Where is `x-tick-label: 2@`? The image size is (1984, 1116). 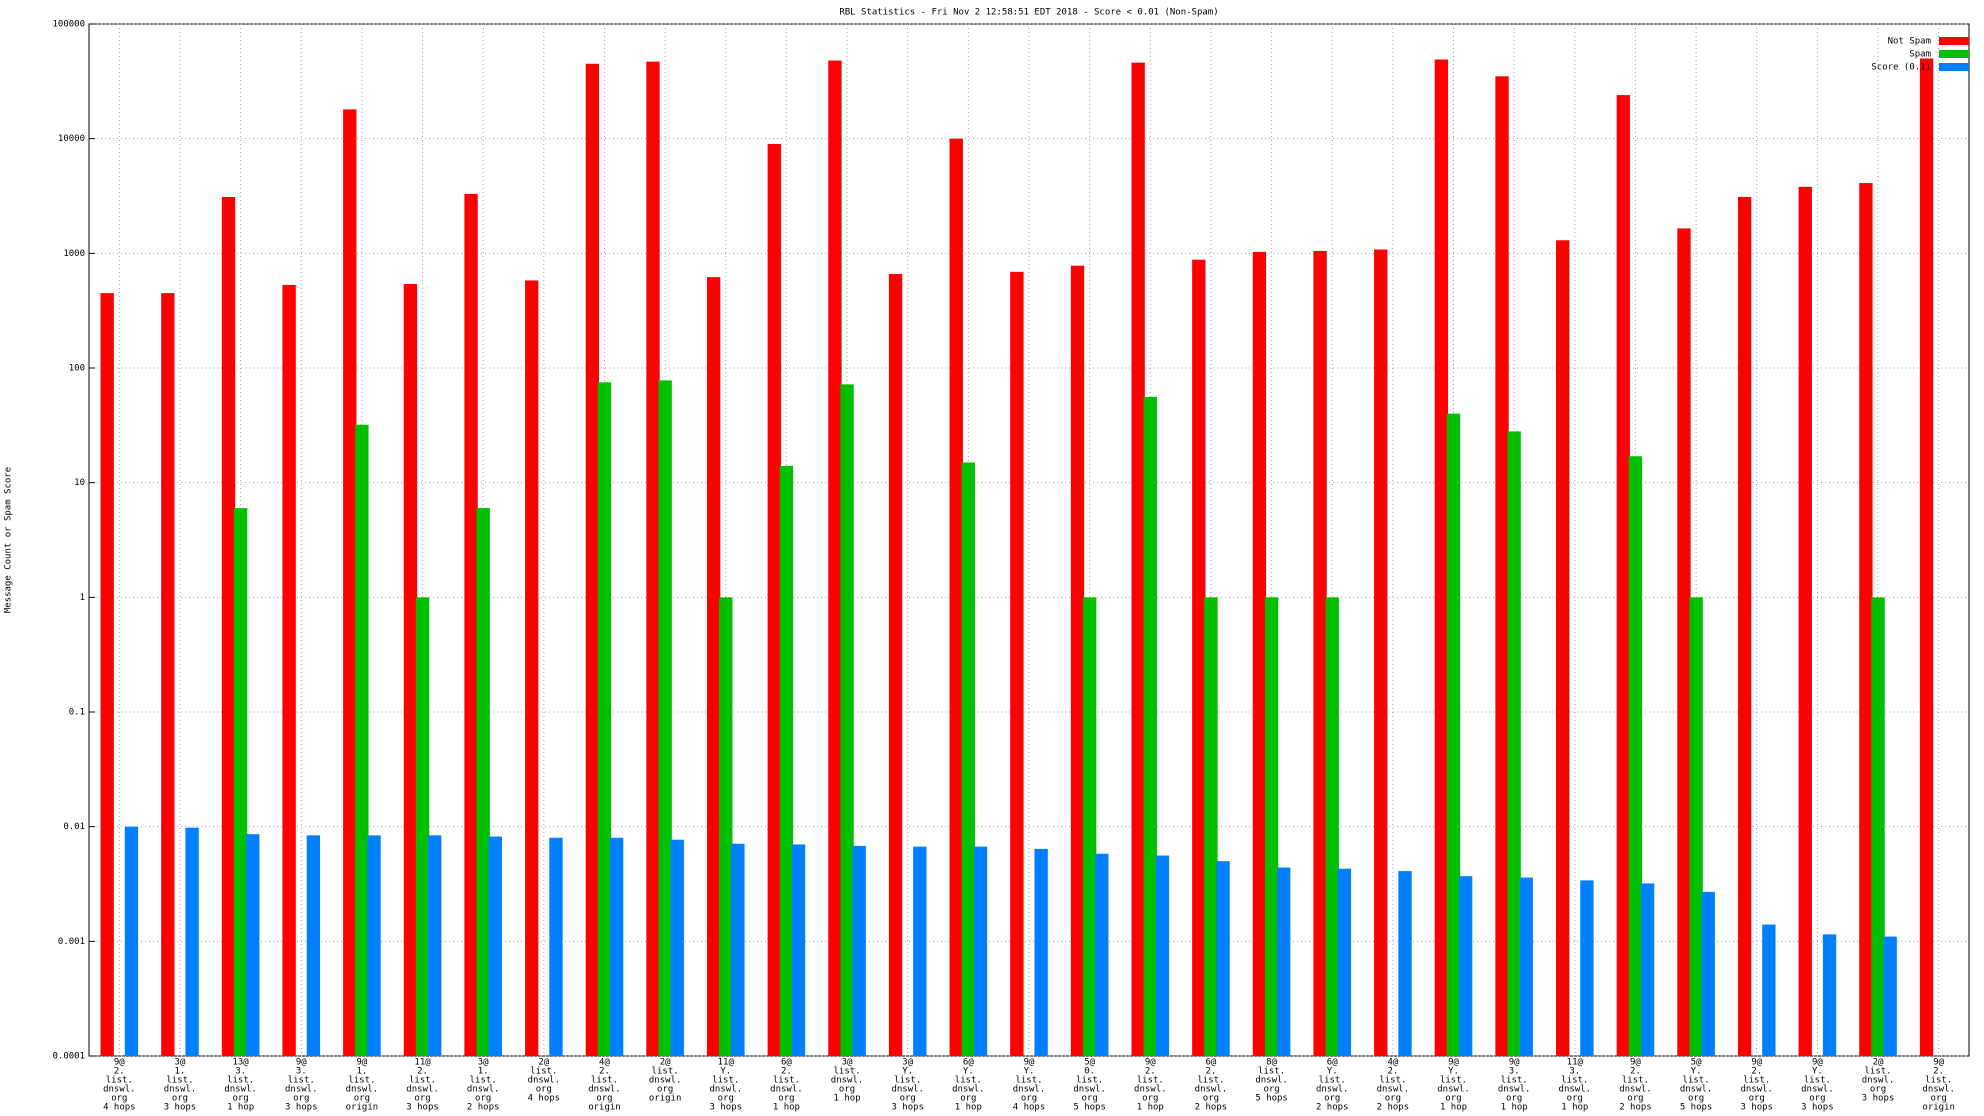
x-tick-label: 2@ is located at coordinates (543, 1063).